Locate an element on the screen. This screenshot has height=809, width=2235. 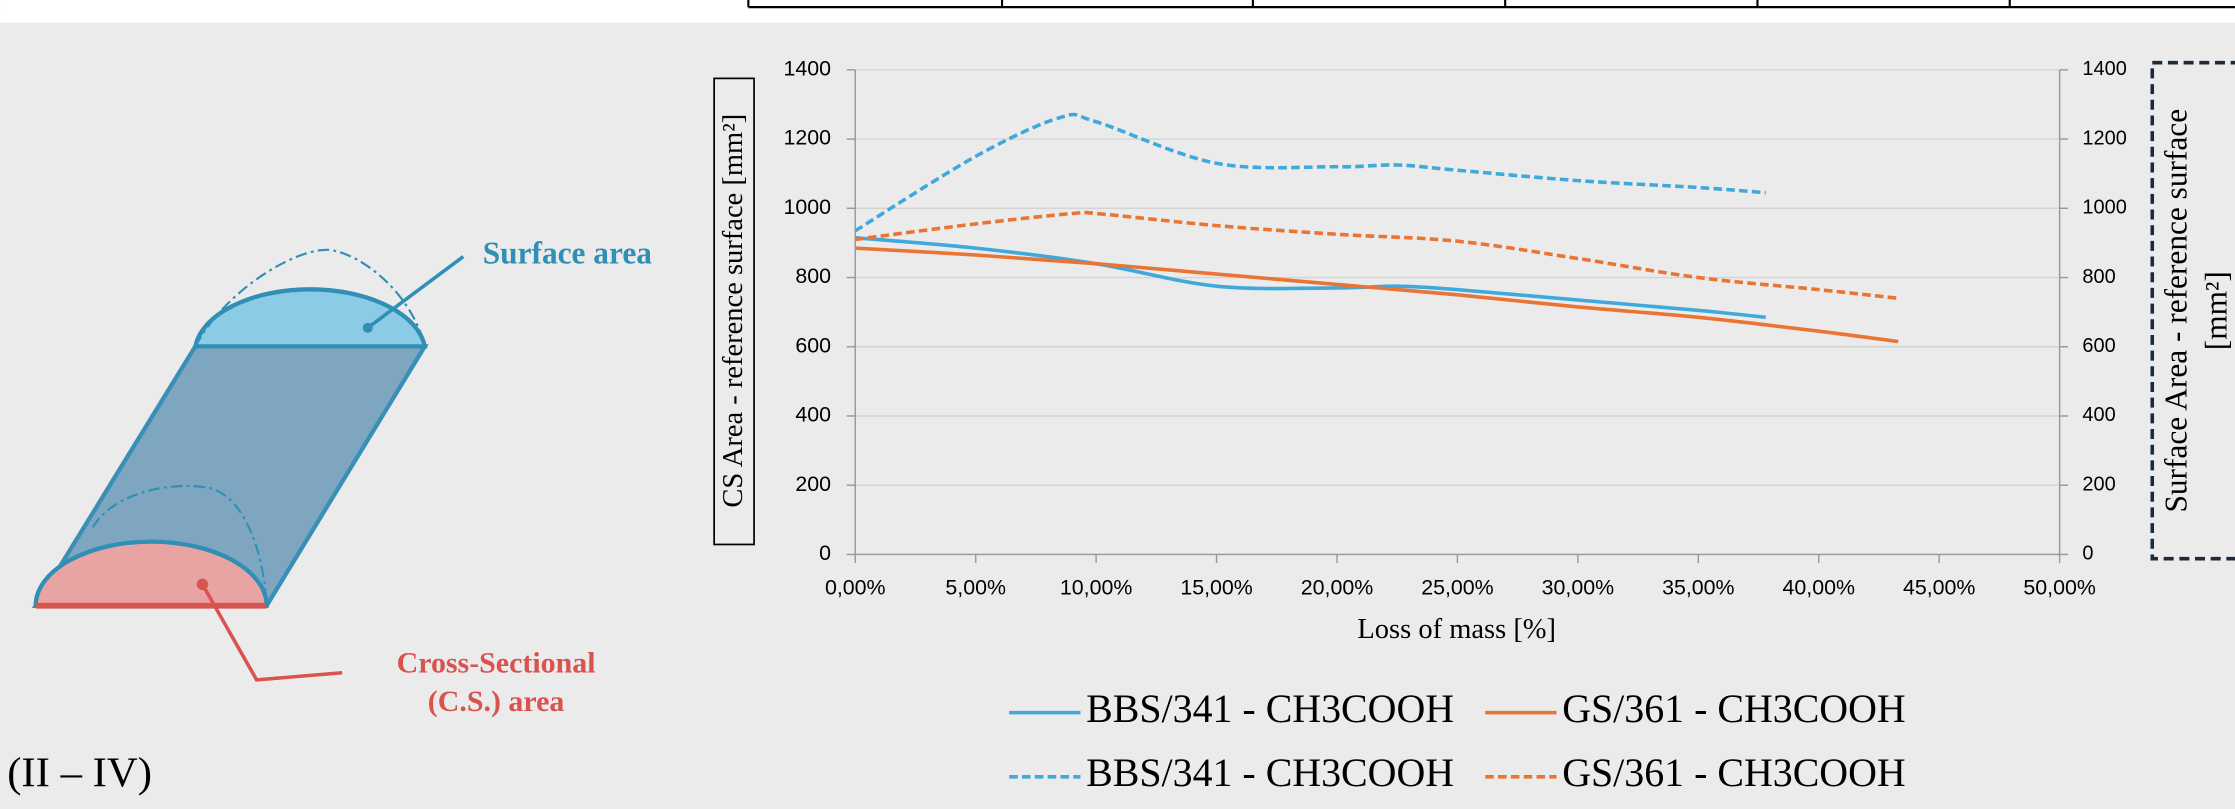
y2-tick-label: 1000 is located at coordinates (2104, 208).